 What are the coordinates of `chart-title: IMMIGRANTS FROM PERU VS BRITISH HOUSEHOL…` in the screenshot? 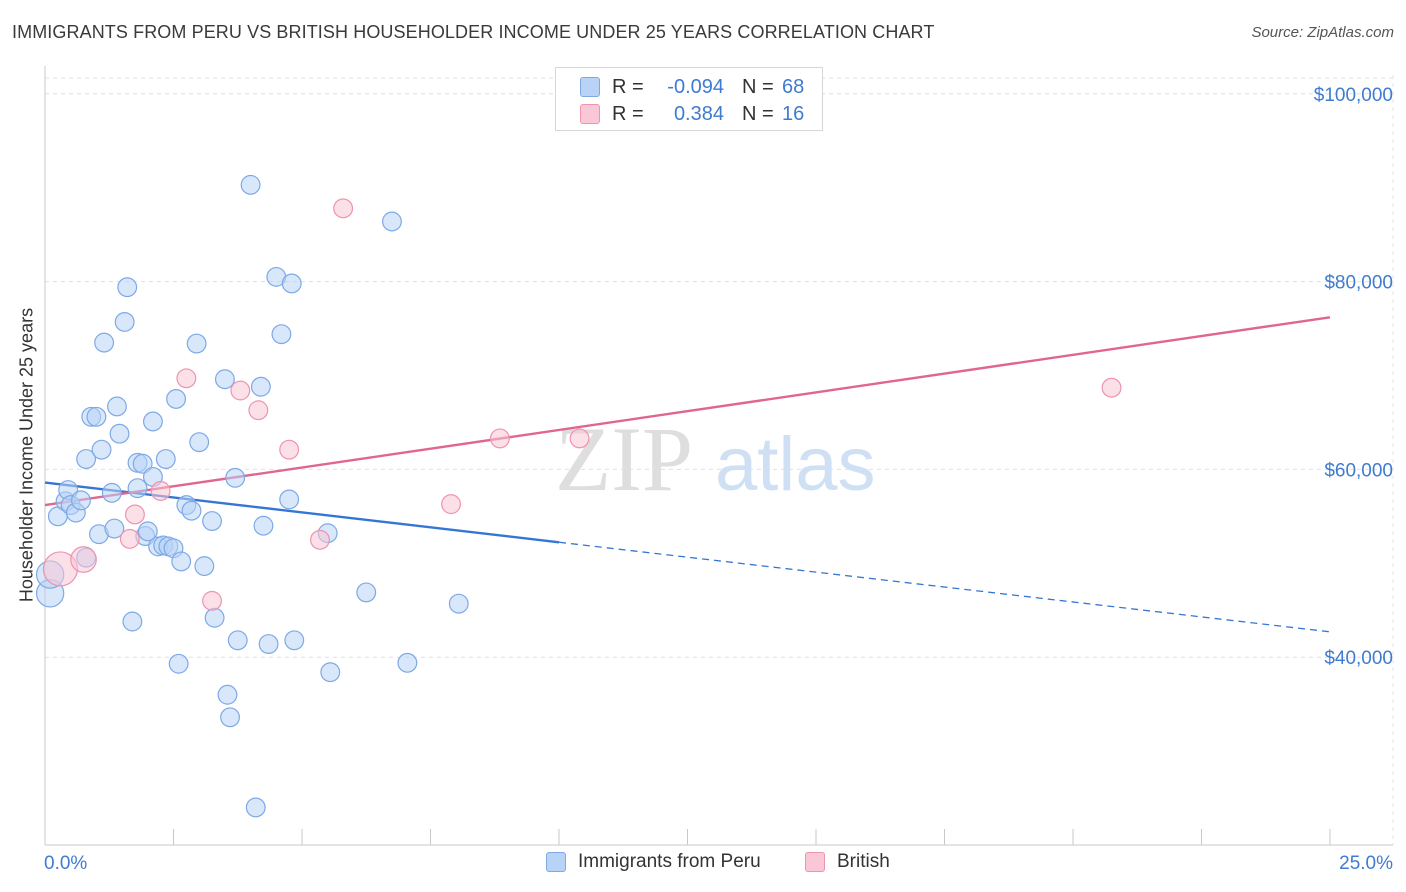 It's located at (473, 32).